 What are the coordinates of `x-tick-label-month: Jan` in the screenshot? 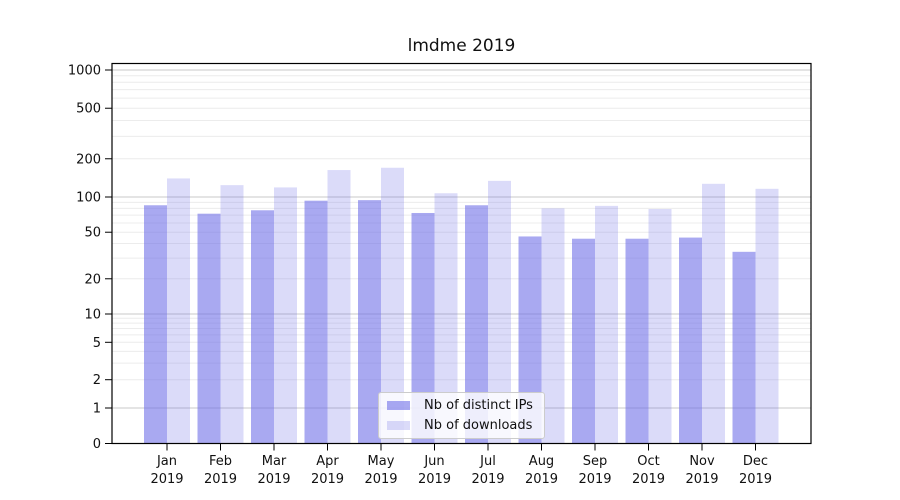 It's located at (166, 461).